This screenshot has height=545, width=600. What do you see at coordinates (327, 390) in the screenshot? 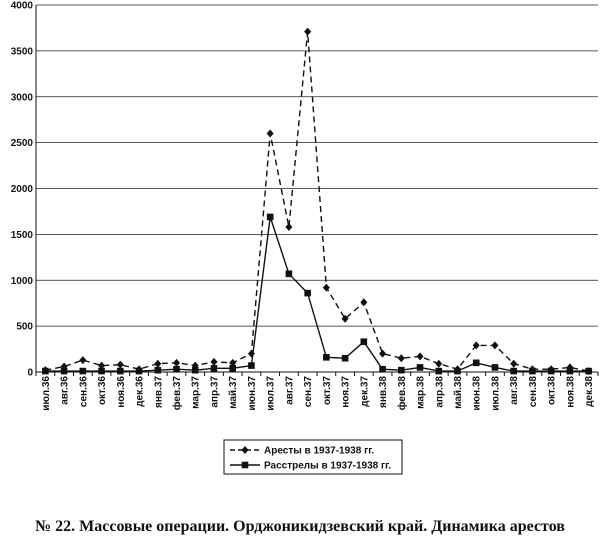
I see `x-tick-label: окт.37` at bounding box center [327, 390].